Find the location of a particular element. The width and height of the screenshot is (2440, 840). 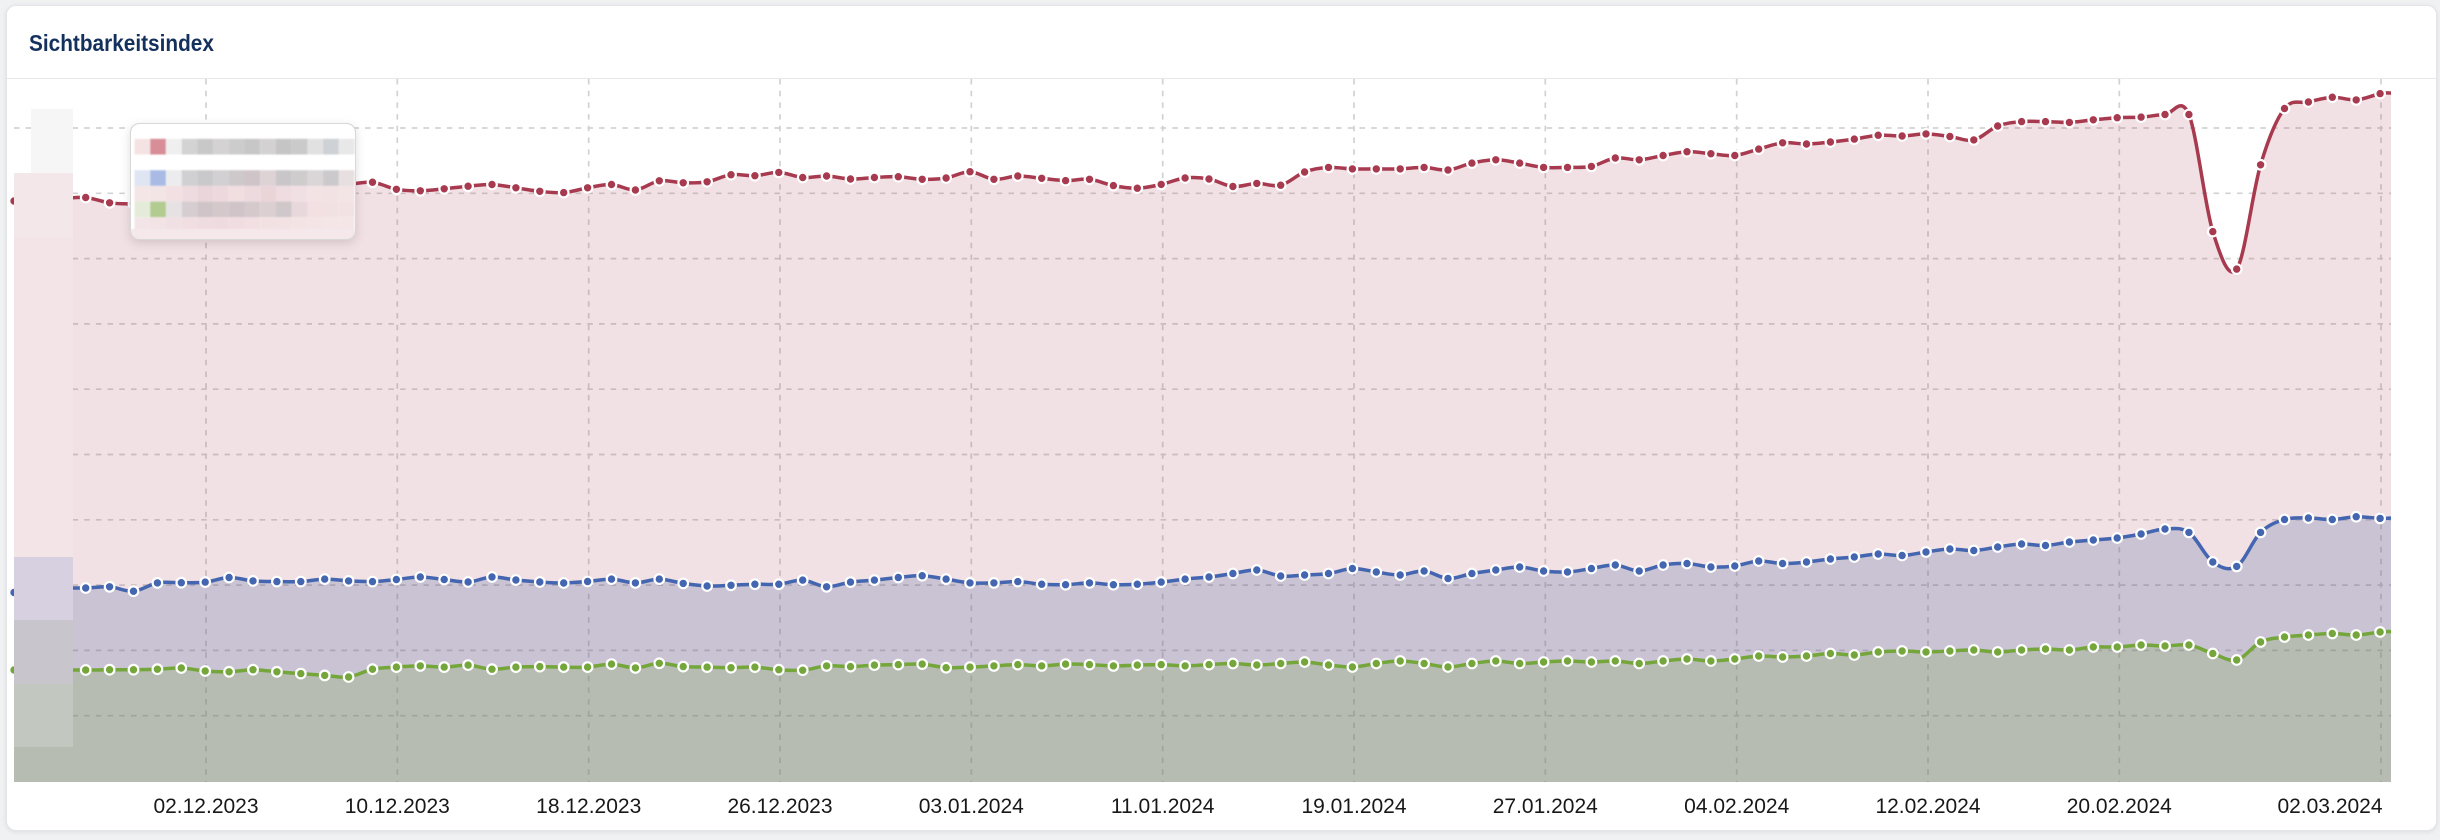

svg-text: 10.12.2023 is located at coordinates (397, 806).